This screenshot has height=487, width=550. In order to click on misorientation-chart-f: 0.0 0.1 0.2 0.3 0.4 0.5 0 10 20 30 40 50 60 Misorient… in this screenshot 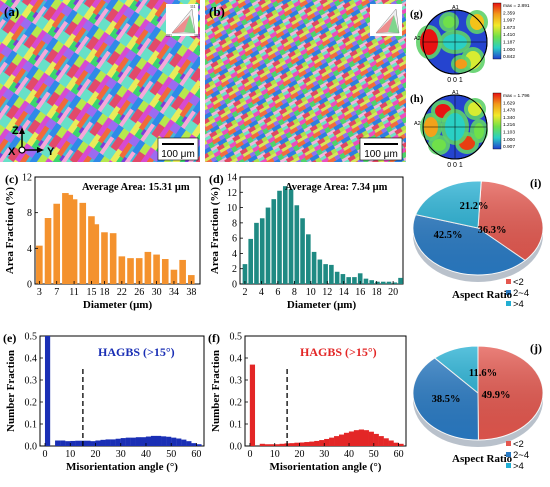, I will do `click(307, 402)`.